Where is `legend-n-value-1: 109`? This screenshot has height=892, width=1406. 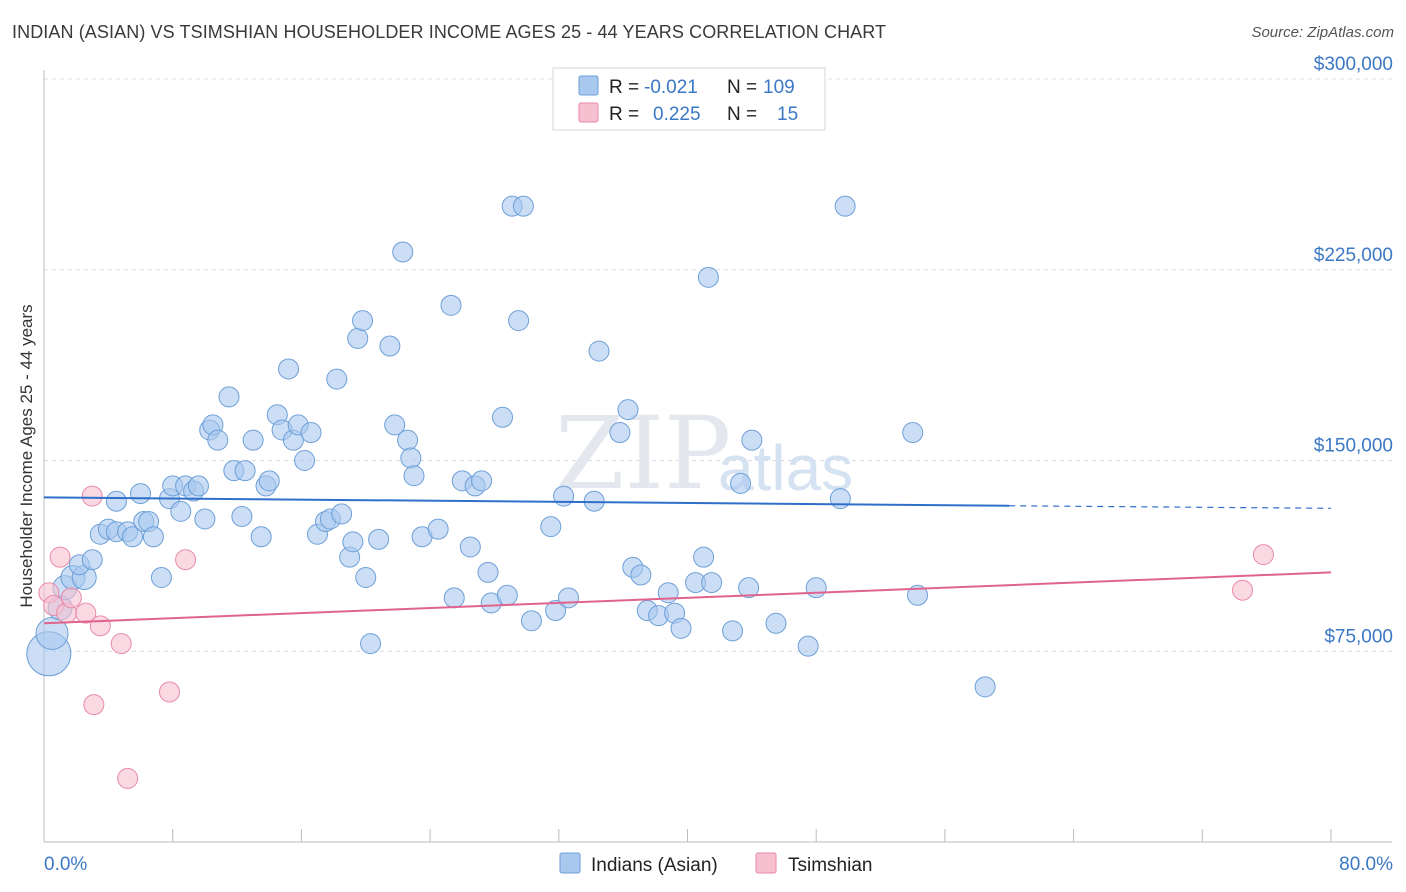 legend-n-value-1: 109 is located at coordinates (779, 87).